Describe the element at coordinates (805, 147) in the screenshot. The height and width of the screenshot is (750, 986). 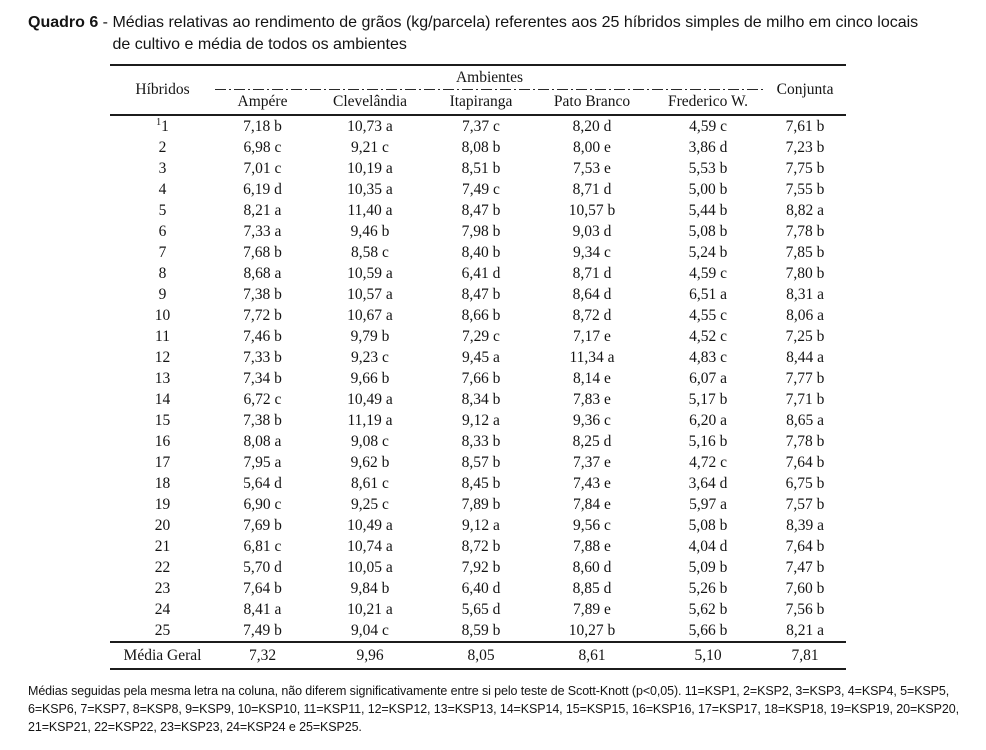
I see `yield-value: 7,23 b` at that location.